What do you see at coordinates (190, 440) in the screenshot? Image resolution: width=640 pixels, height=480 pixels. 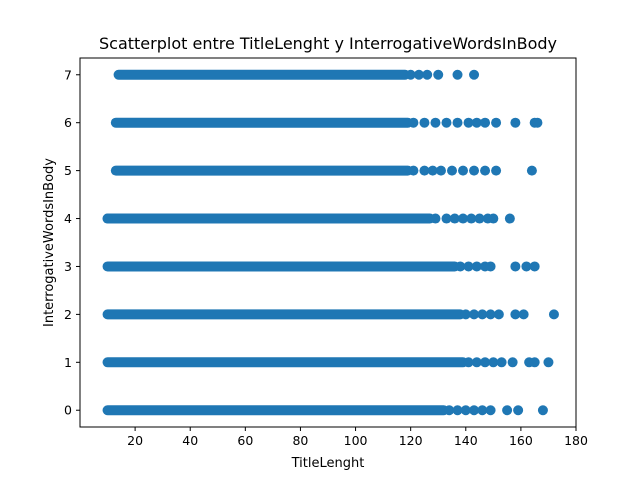 I see `x-tick-label: 40` at bounding box center [190, 440].